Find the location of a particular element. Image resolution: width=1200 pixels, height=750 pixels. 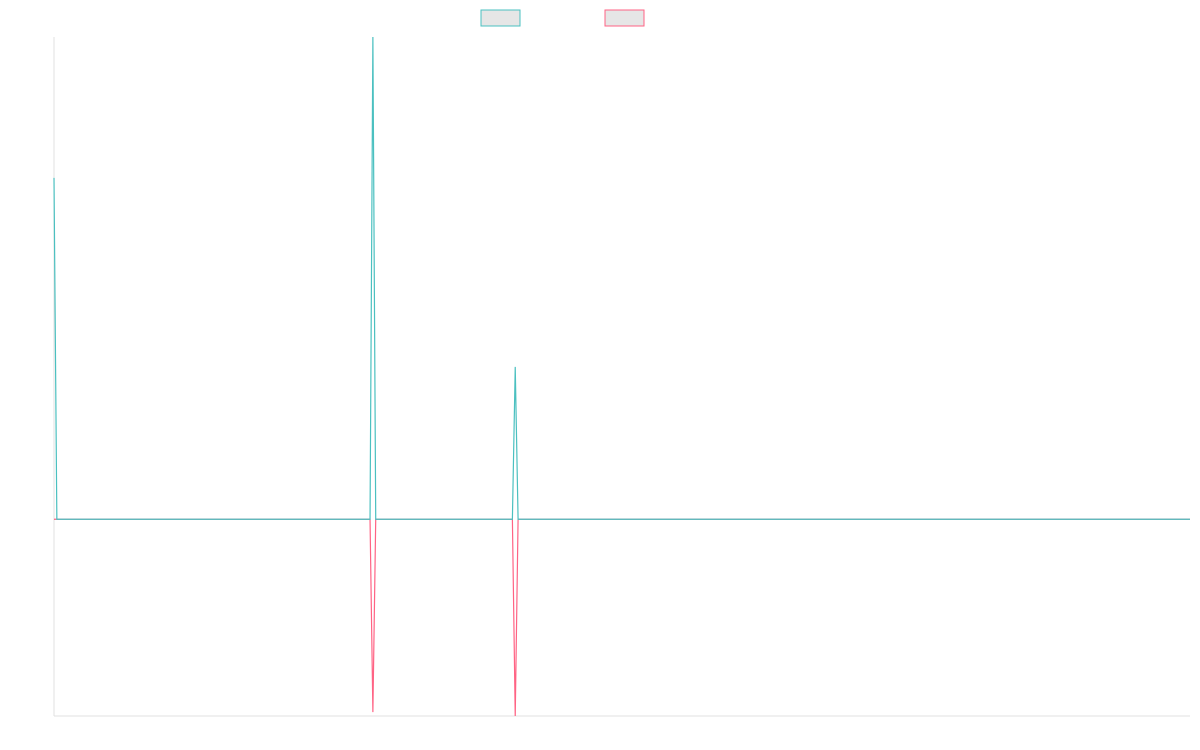

legend is located at coordinates (562, 18).